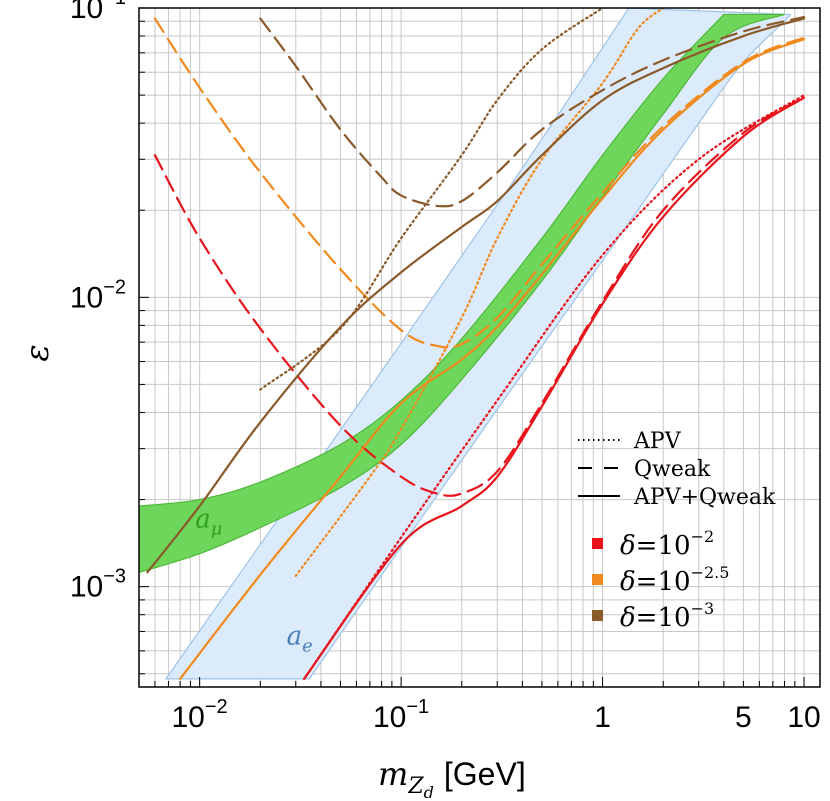 Image resolution: width=830 pixels, height=801 pixels. What do you see at coordinates (98, 585) in the screenshot?
I see `y-tick-label: 10⁻³` at bounding box center [98, 585].